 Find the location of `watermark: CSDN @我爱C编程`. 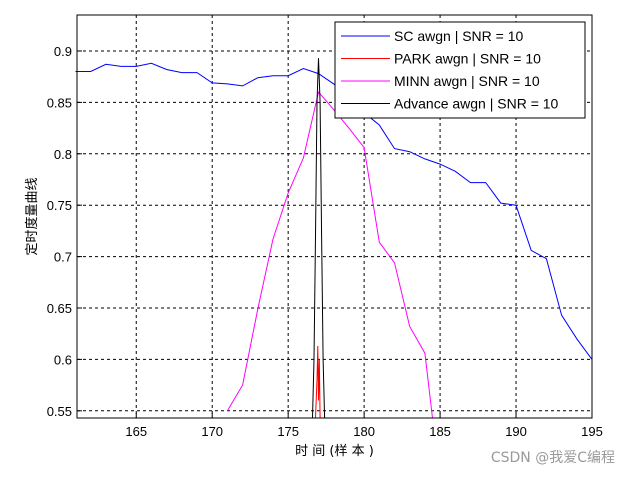

watermark: CSDN @我爱C编程 is located at coordinates (552, 458).